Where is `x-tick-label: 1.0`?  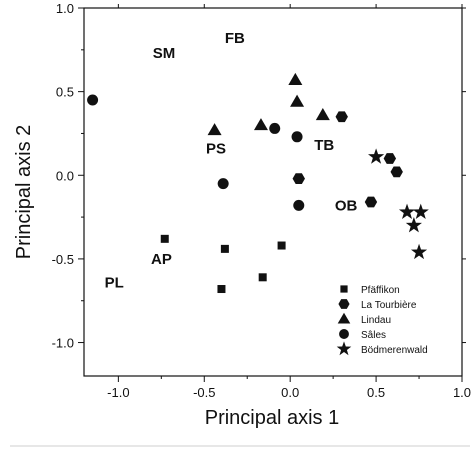
x-tick-label: 1.0 is located at coordinates (462, 392).